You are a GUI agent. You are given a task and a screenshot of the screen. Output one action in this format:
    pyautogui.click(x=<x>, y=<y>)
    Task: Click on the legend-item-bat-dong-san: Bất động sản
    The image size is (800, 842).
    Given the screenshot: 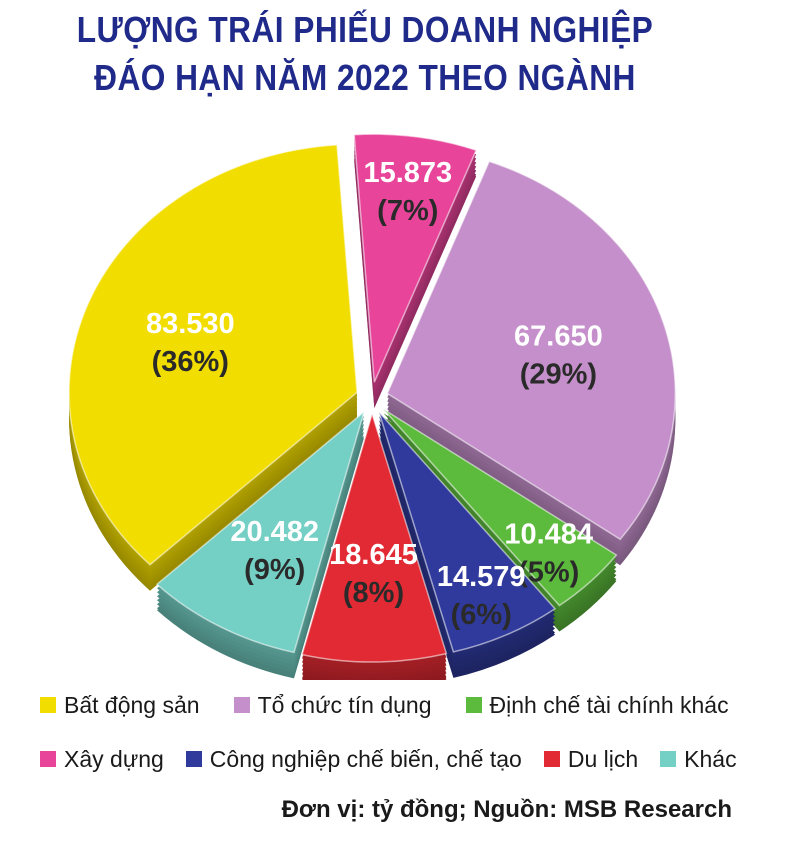 What is the action you would take?
    pyautogui.click(x=120, y=705)
    